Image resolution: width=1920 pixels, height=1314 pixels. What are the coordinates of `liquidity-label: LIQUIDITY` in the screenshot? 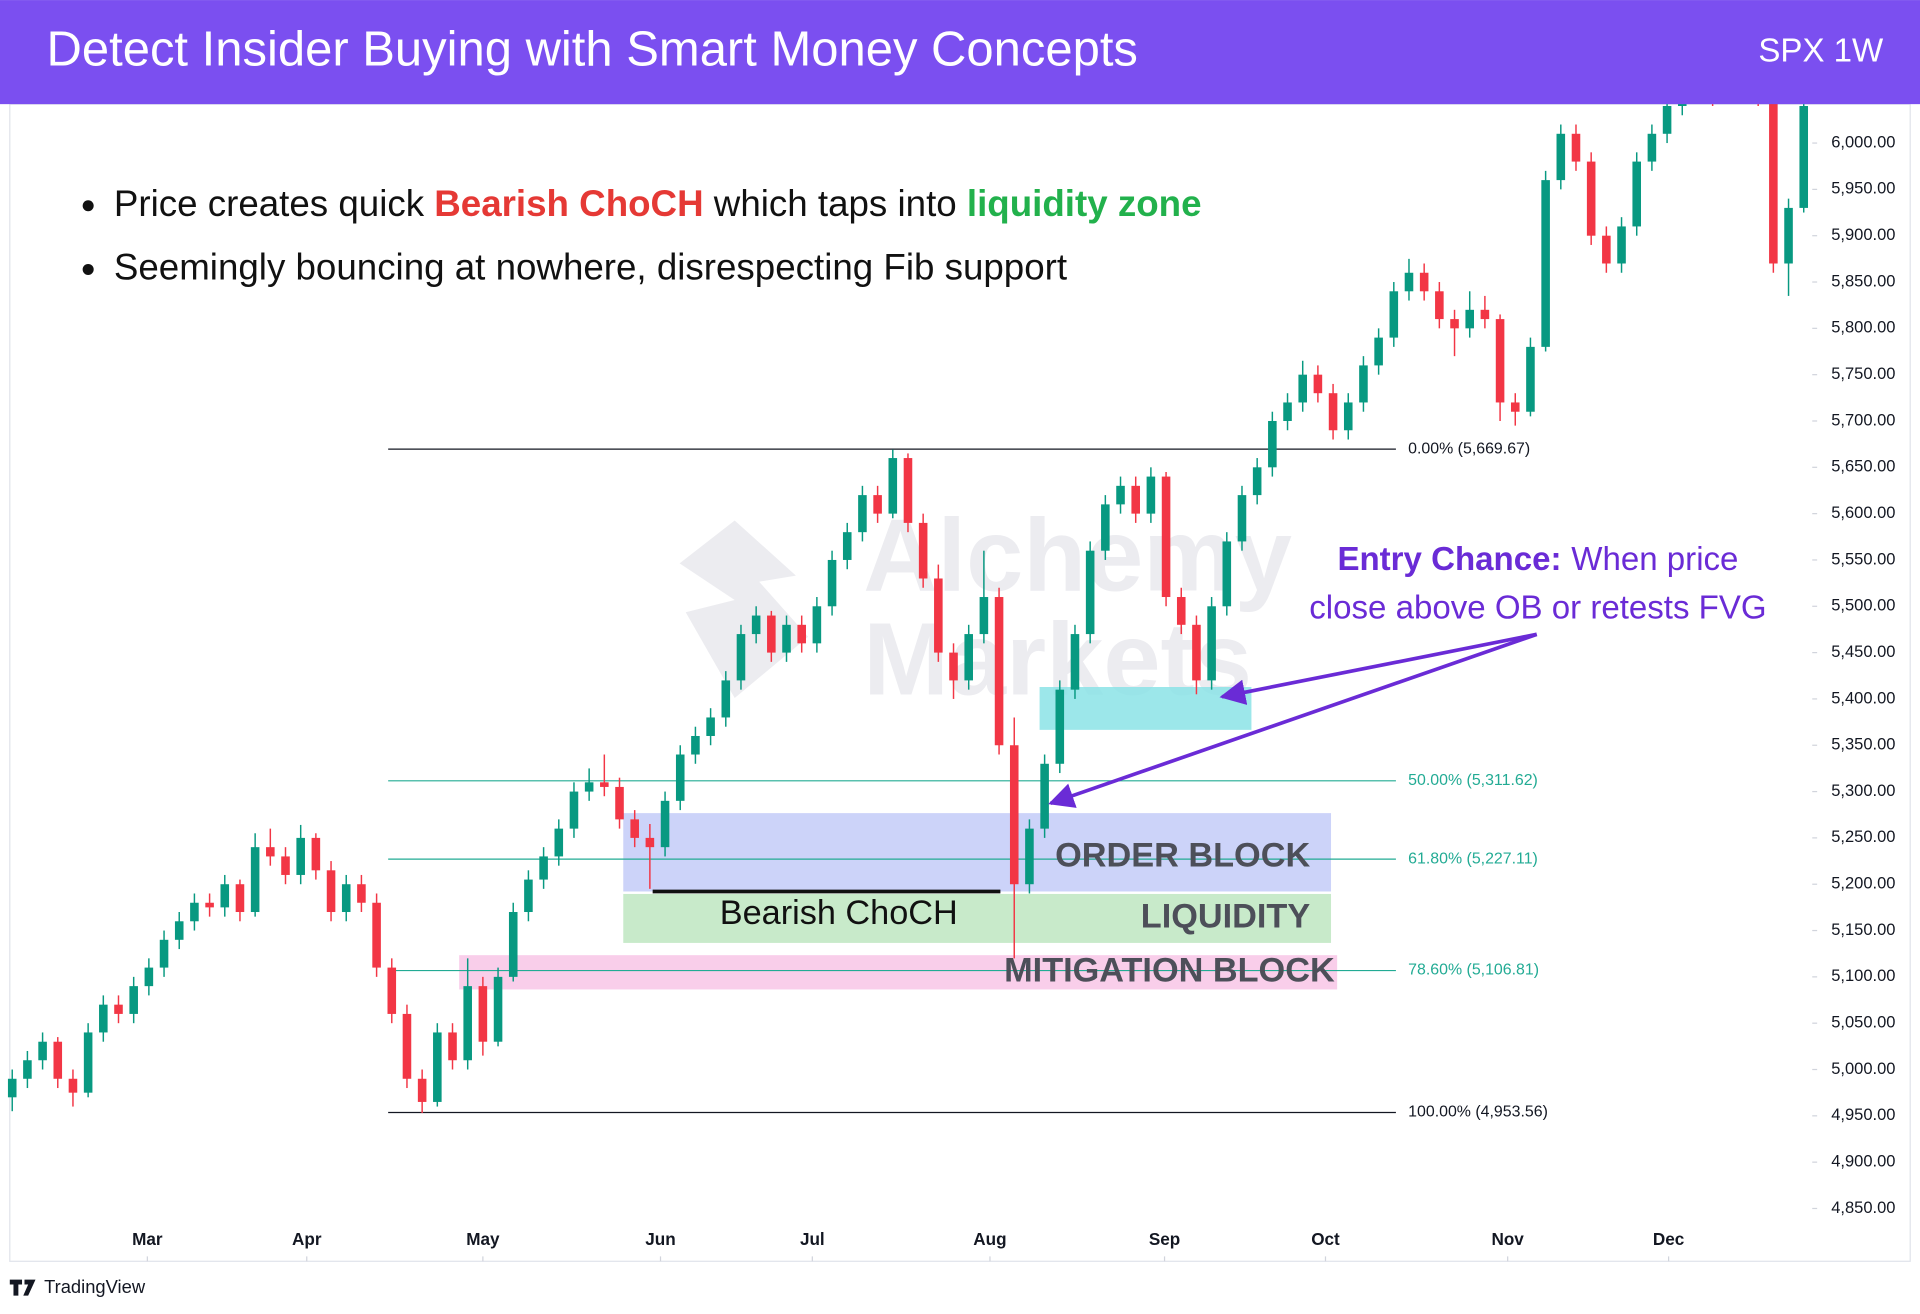 It's located at (1226, 916).